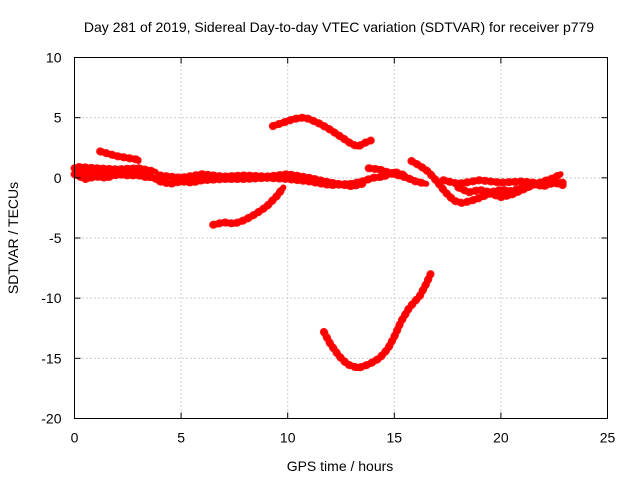 This screenshot has width=640, height=480. What do you see at coordinates (51, 419) in the screenshot?
I see `y-tick-label: -20` at bounding box center [51, 419].